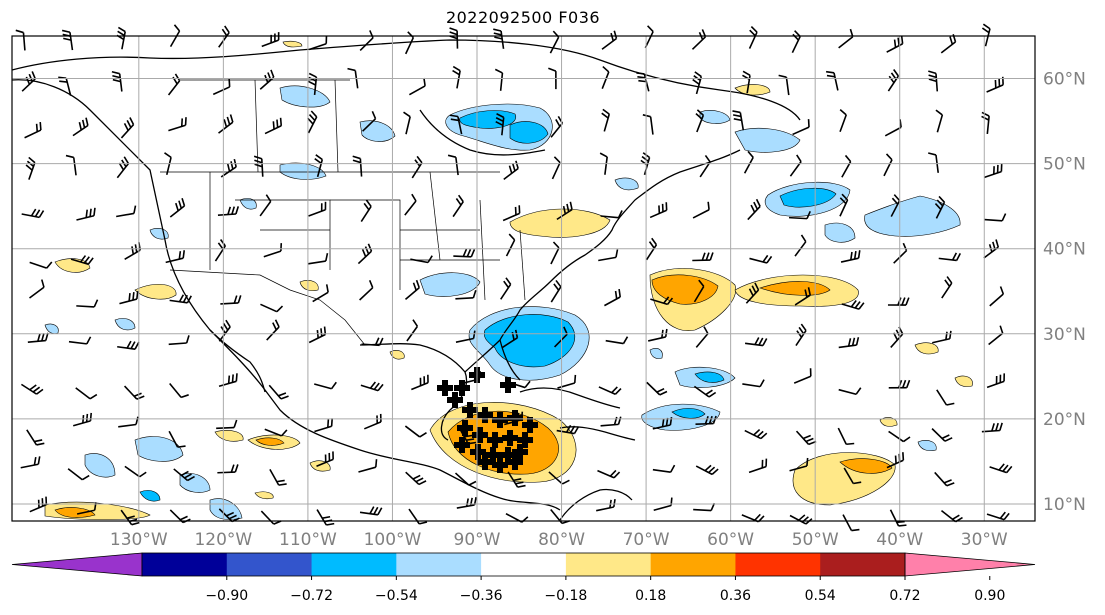 The width and height of the screenshot is (1105, 615). Describe the element at coordinates (1064, 505) in the screenshot. I see `lat-tick-label: 10°N` at that location.